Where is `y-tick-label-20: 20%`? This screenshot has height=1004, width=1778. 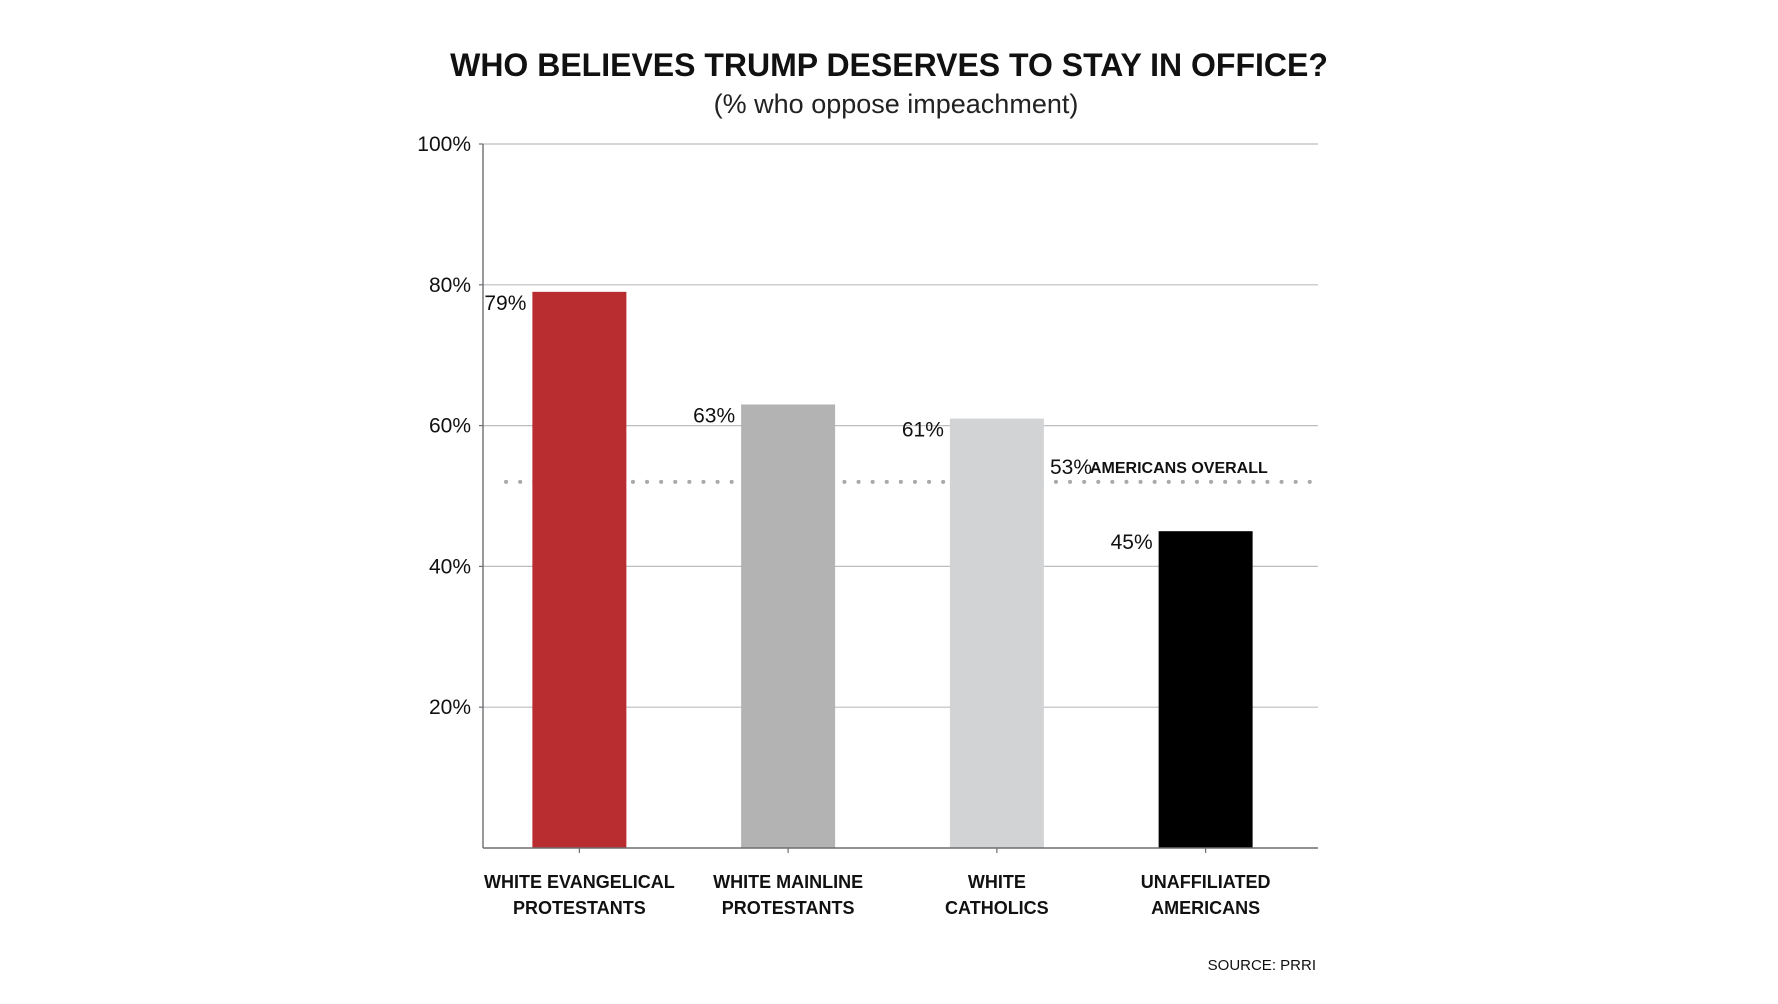
y-tick-label-20: 20% is located at coordinates (450, 707).